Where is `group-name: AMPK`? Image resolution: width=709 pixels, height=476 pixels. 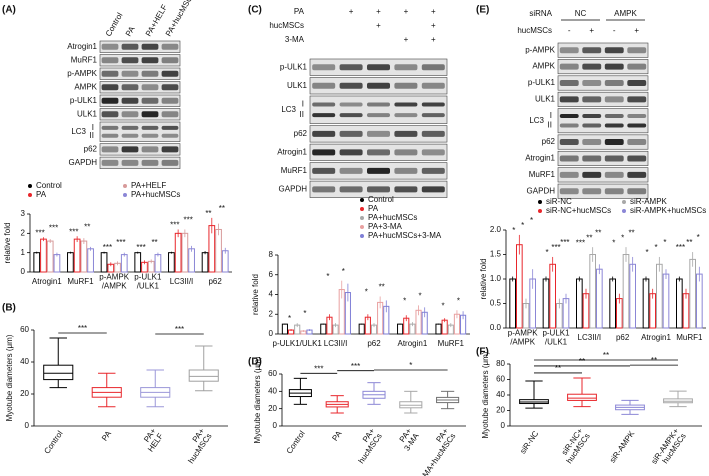
group-name: AMPK is located at coordinates (625, 13).